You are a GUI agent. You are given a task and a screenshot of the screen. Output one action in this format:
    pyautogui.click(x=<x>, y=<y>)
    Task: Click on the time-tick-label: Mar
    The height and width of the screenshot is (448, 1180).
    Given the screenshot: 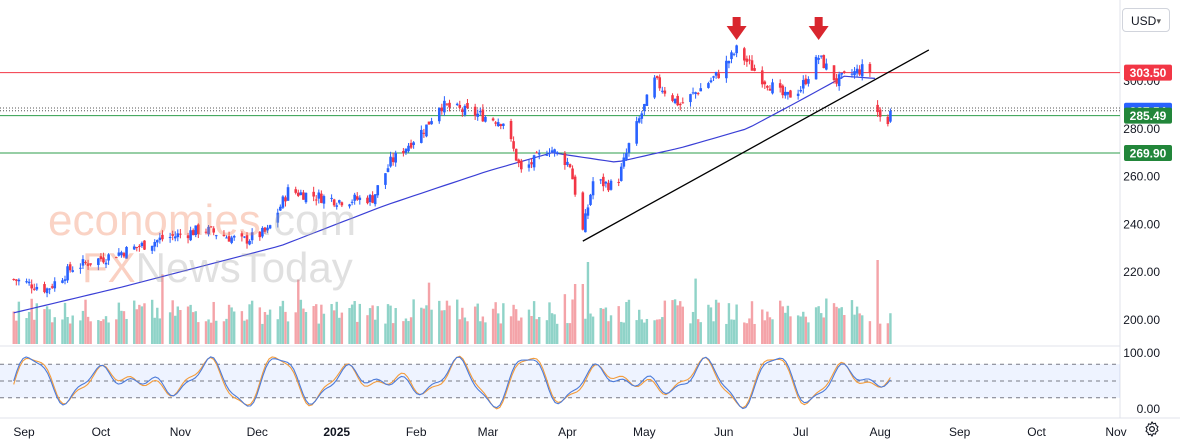 What is the action you would take?
    pyautogui.click(x=488, y=432)
    